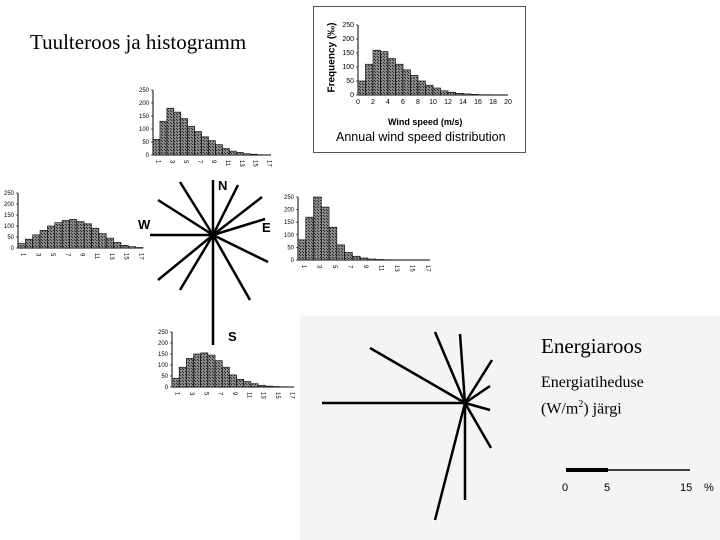  What do you see at coordinates (560, 409) in the screenshot?
I see `energy-unit-a: (W/m` at bounding box center [560, 409].